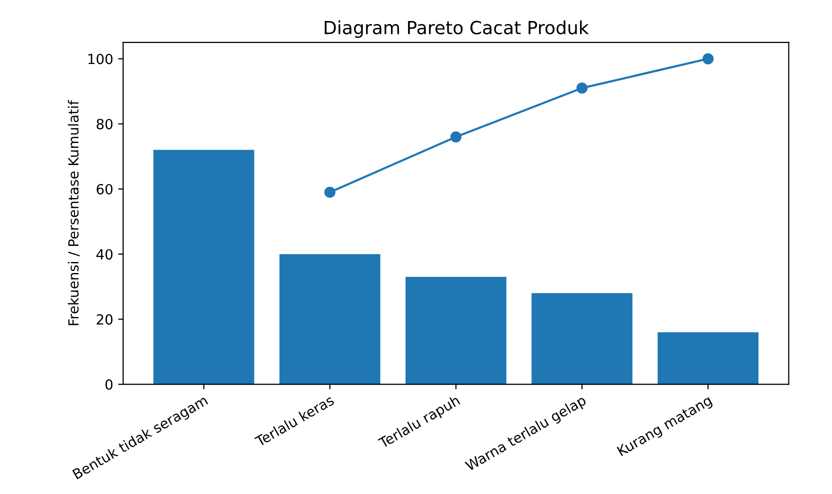 This screenshot has width=832, height=494. Describe the element at coordinates (104, 319) in the screenshot. I see `y-tick-label: 20` at that location.